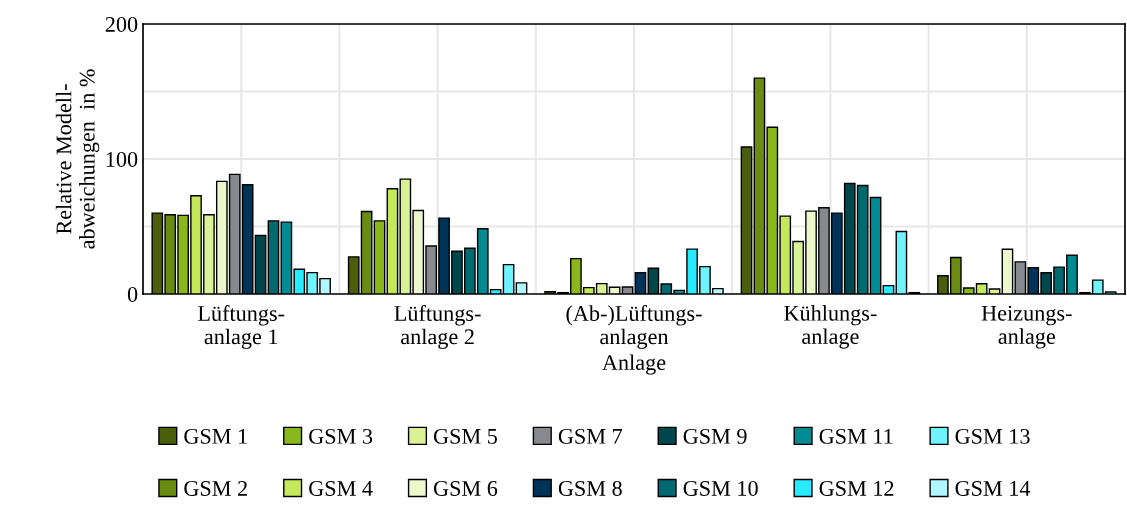  Describe the element at coordinates (830, 327) in the screenshot. I see `x-tick-label: Kühlungs- anlage` at that location.